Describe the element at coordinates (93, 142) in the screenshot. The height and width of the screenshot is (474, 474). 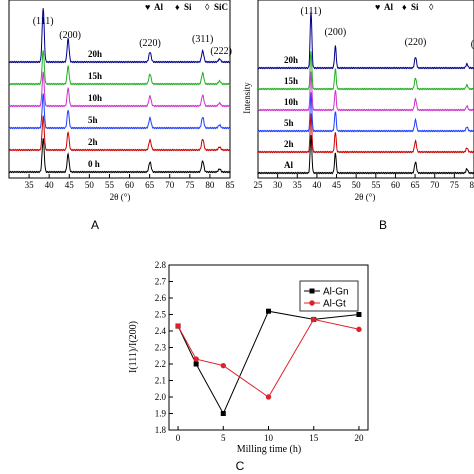
I see `series-label: 2h` at that location.